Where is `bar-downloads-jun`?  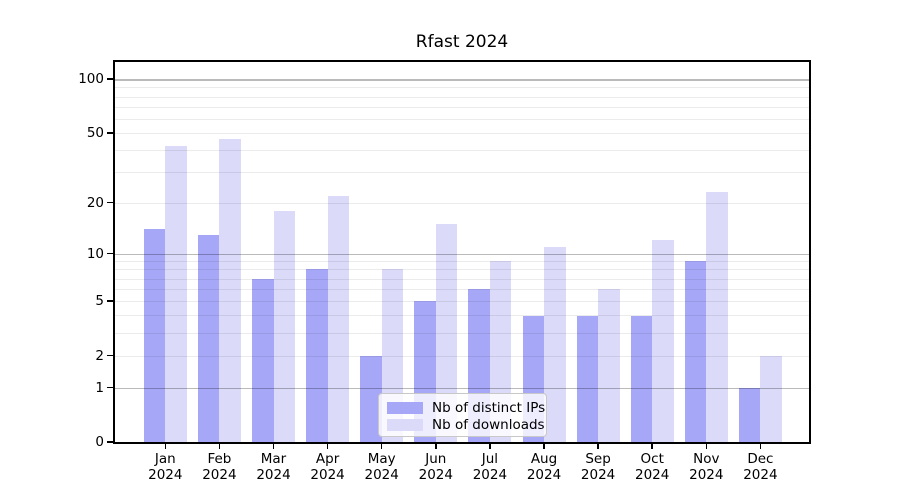
bar-downloads-jun is located at coordinates (446, 333).